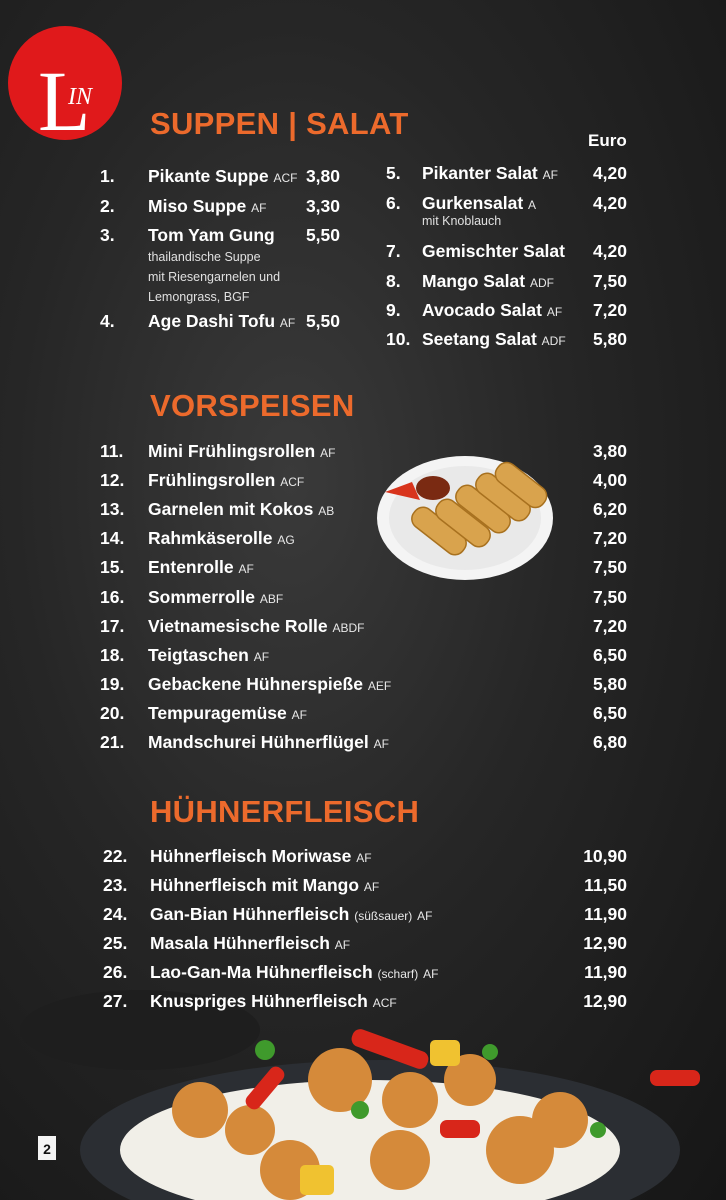 The width and height of the screenshot is (726, 1200). I want to click on item-name: Age Dashi Tofu, so click(212, 321).